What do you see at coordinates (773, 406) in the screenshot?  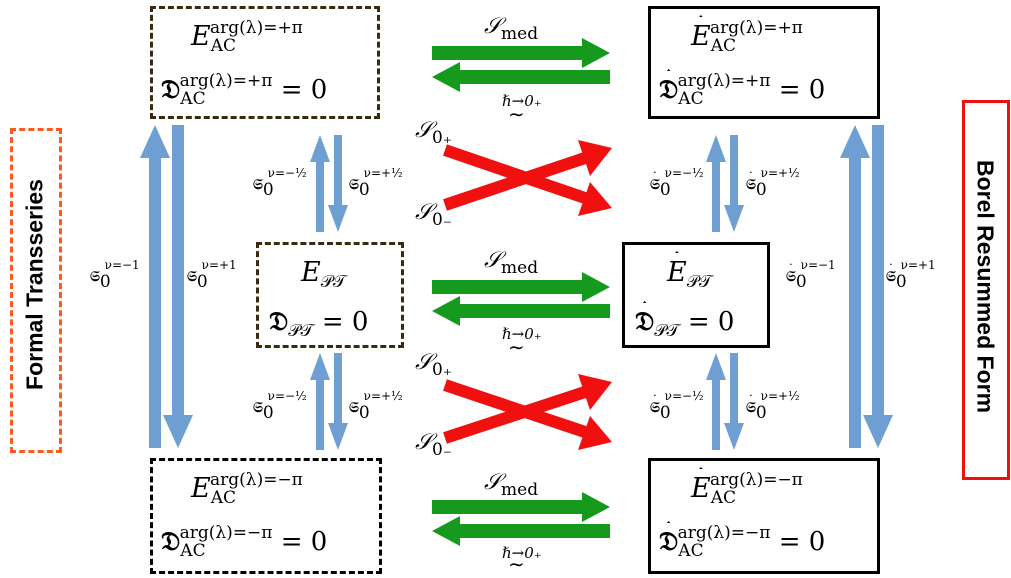 I see `stokes-label-right-lower-plus: 𝔖0ν=+½` at bounding box center [773, 406].